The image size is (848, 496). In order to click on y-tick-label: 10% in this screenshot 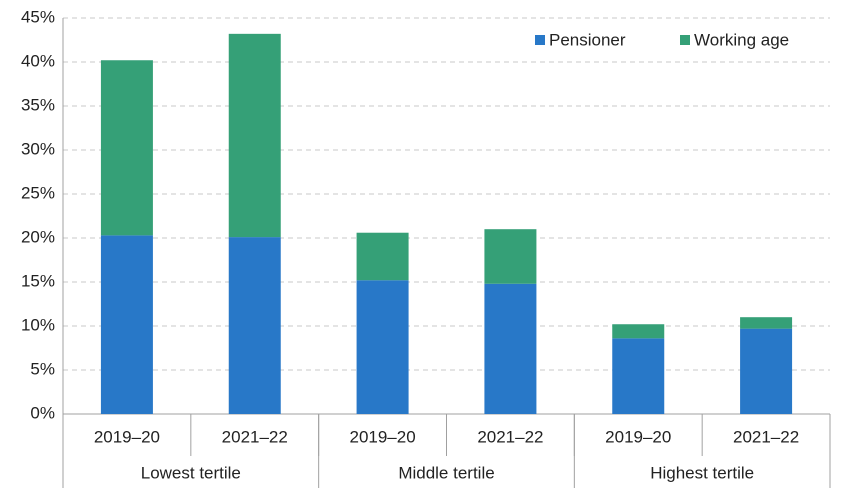, I will do `click(38, 324)`.